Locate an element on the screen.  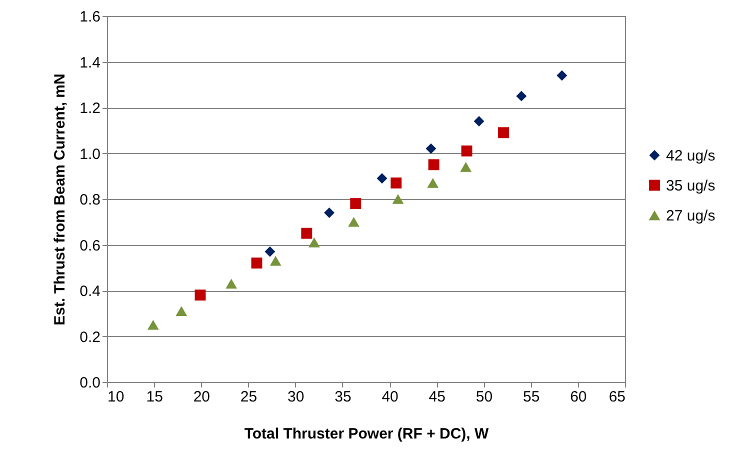
y-tick-label: 0.2 is located at coordinates (90, 337).